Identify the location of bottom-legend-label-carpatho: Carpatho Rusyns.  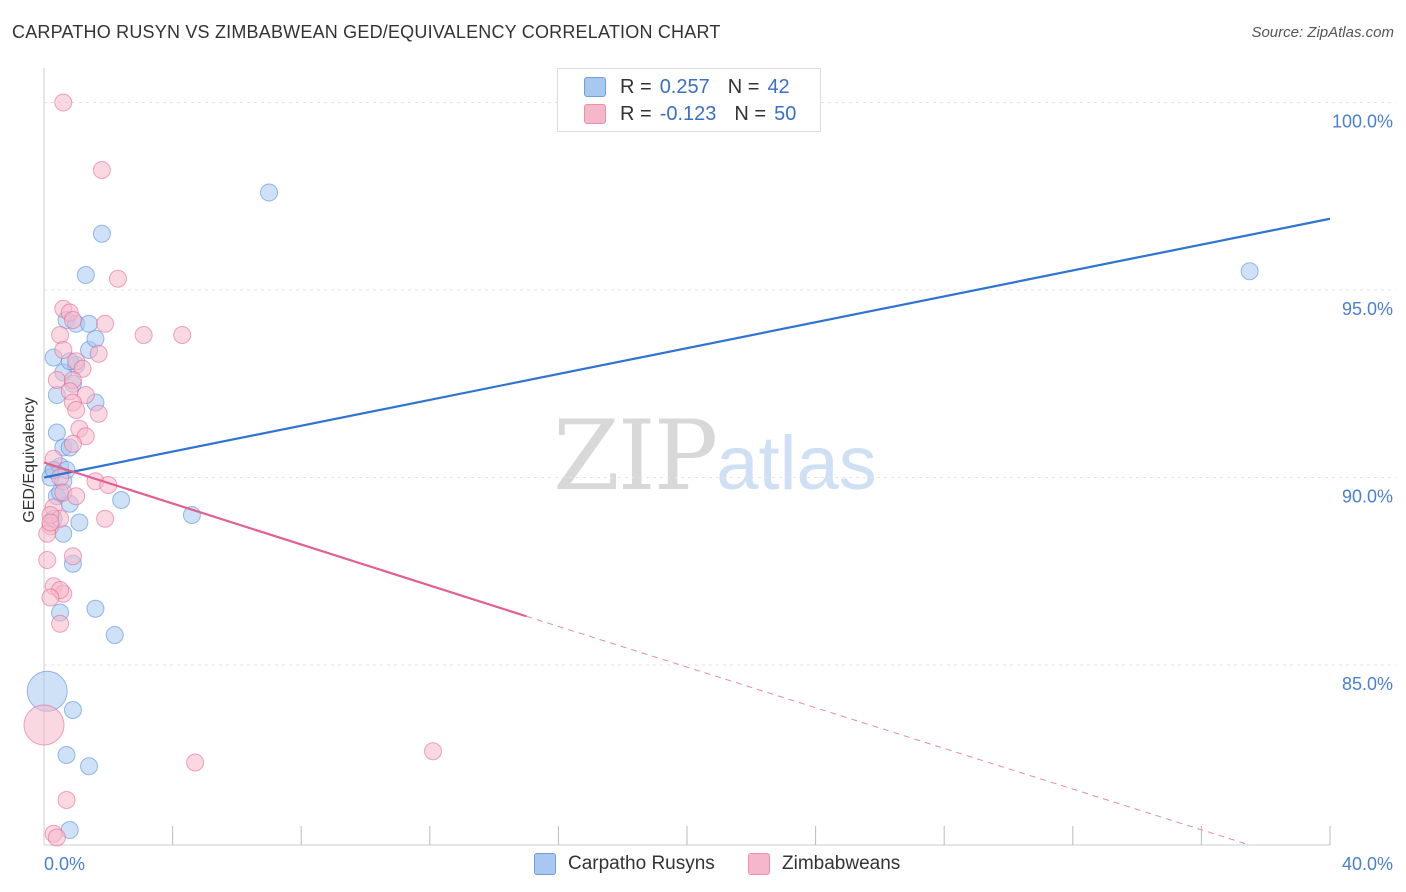
(641, 863).